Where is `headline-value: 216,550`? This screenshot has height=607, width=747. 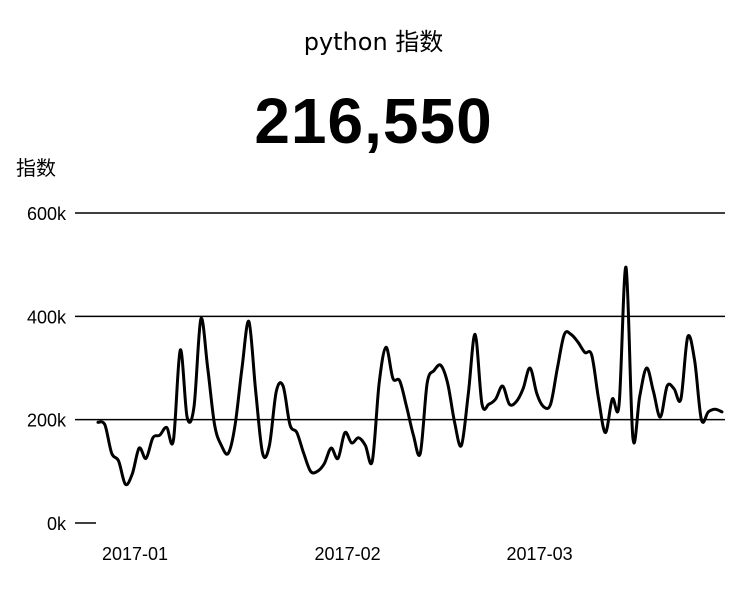 headline-value: 216,550 is located at coordinates (373, 121).